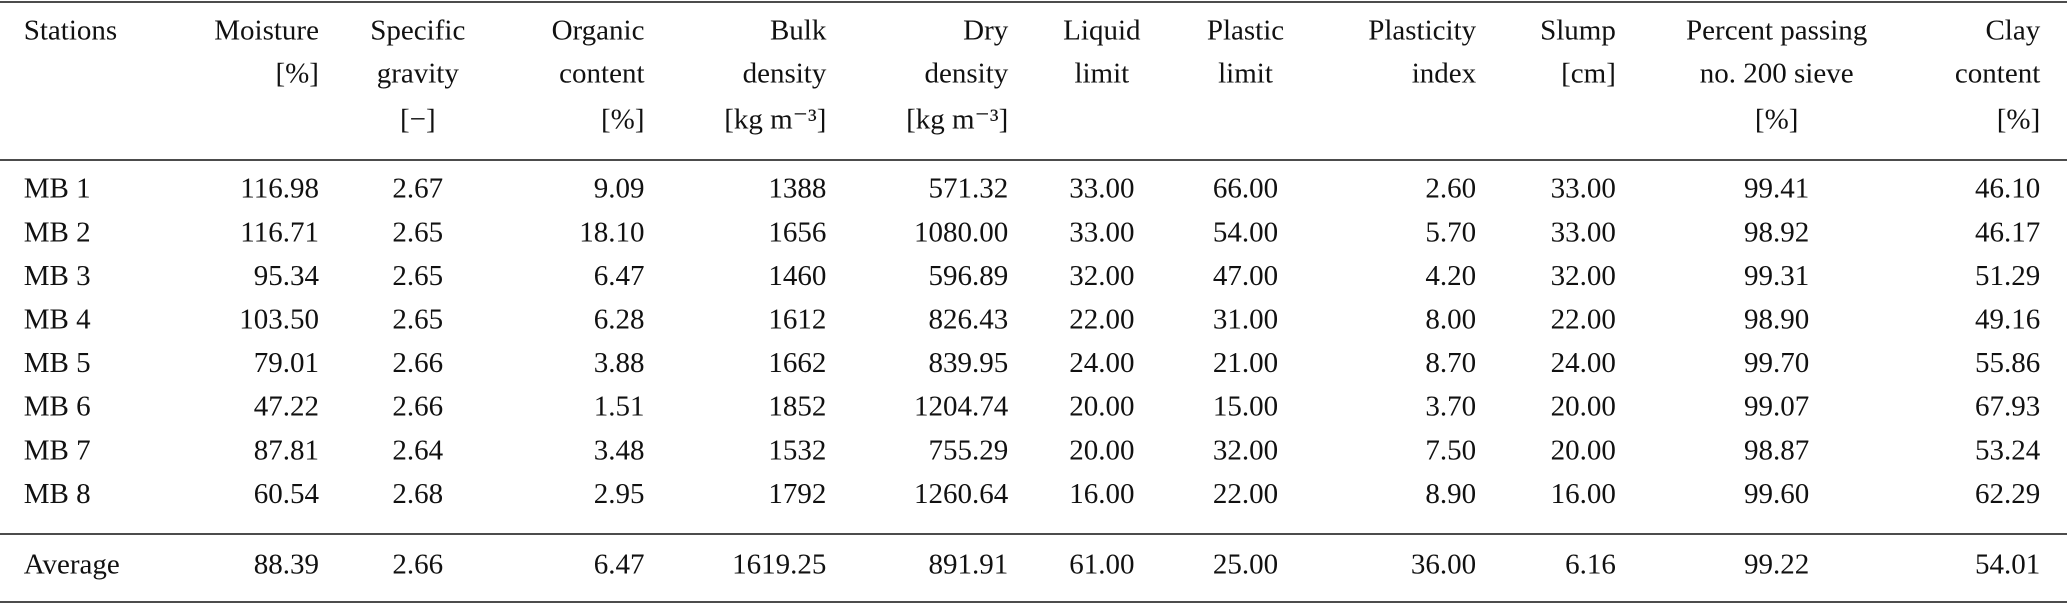 The height and width of the screenshot is (604, 2067). What do you see at coordinates (286, 450) in the screenshot?
I see `table-cell: 87.81` at bounding box center [286, 450].